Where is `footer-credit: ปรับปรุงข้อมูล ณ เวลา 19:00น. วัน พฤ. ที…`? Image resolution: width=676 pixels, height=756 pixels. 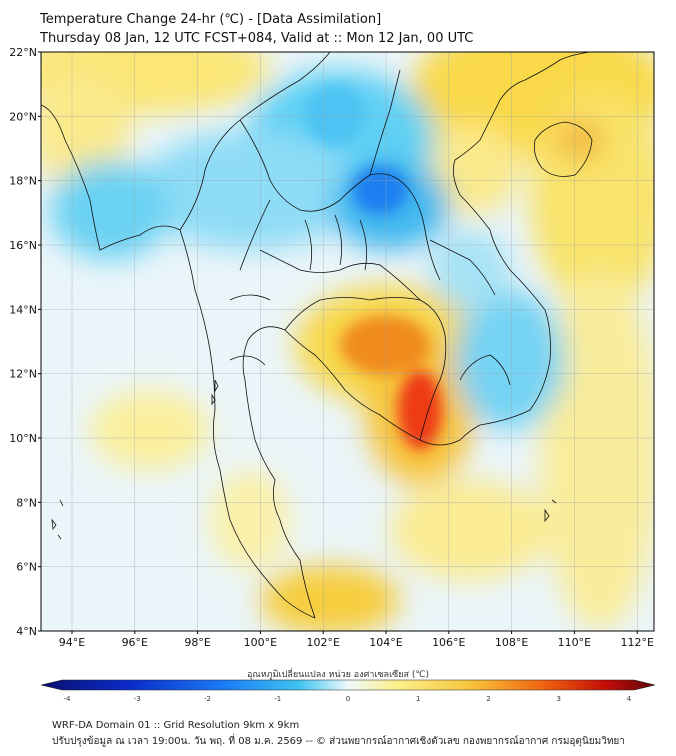 footer-credit: ปรับปรุงข้อมูล ณ เวลา 19:00น. วัน พฤ. ที… is located at coordinates (338, 741).